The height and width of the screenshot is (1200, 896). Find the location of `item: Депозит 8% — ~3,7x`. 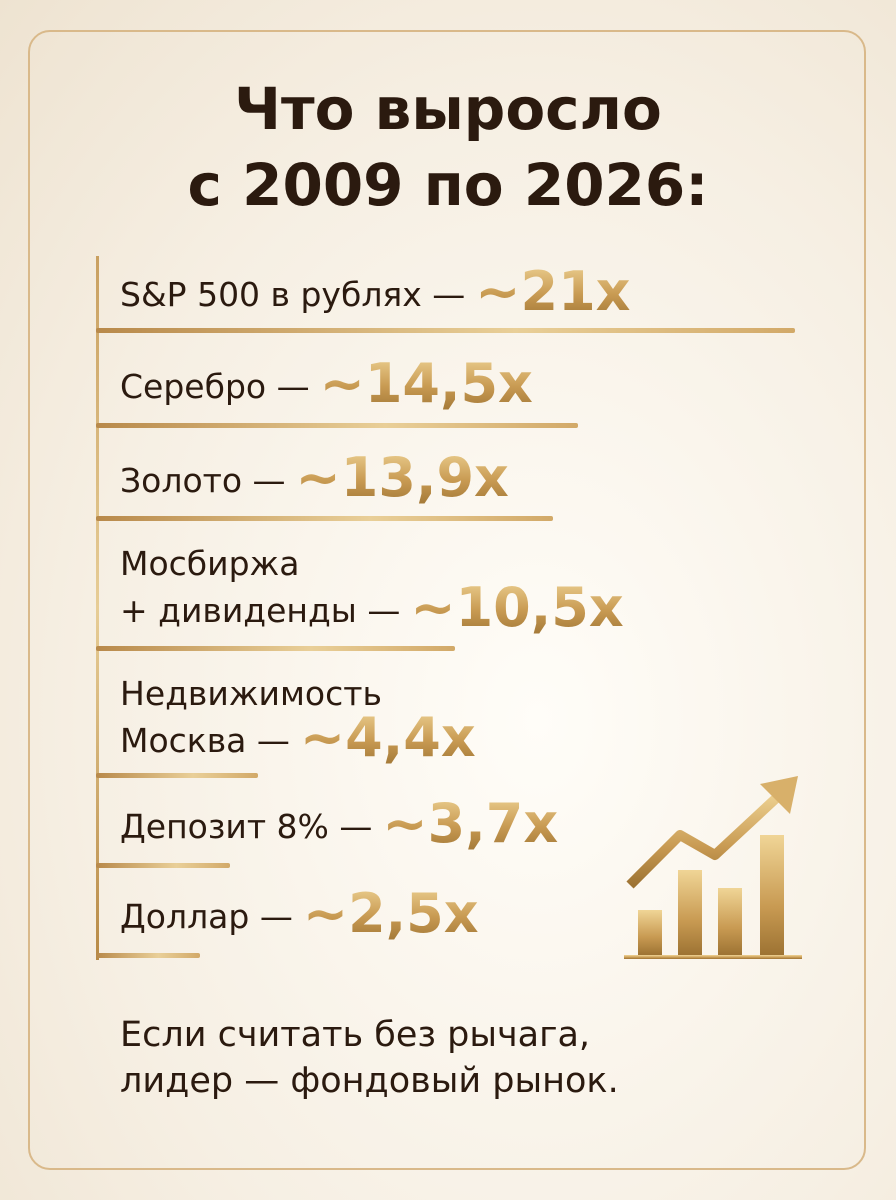

item: Депозит 8% — ~3,7x is located at coordinates (339, 824).